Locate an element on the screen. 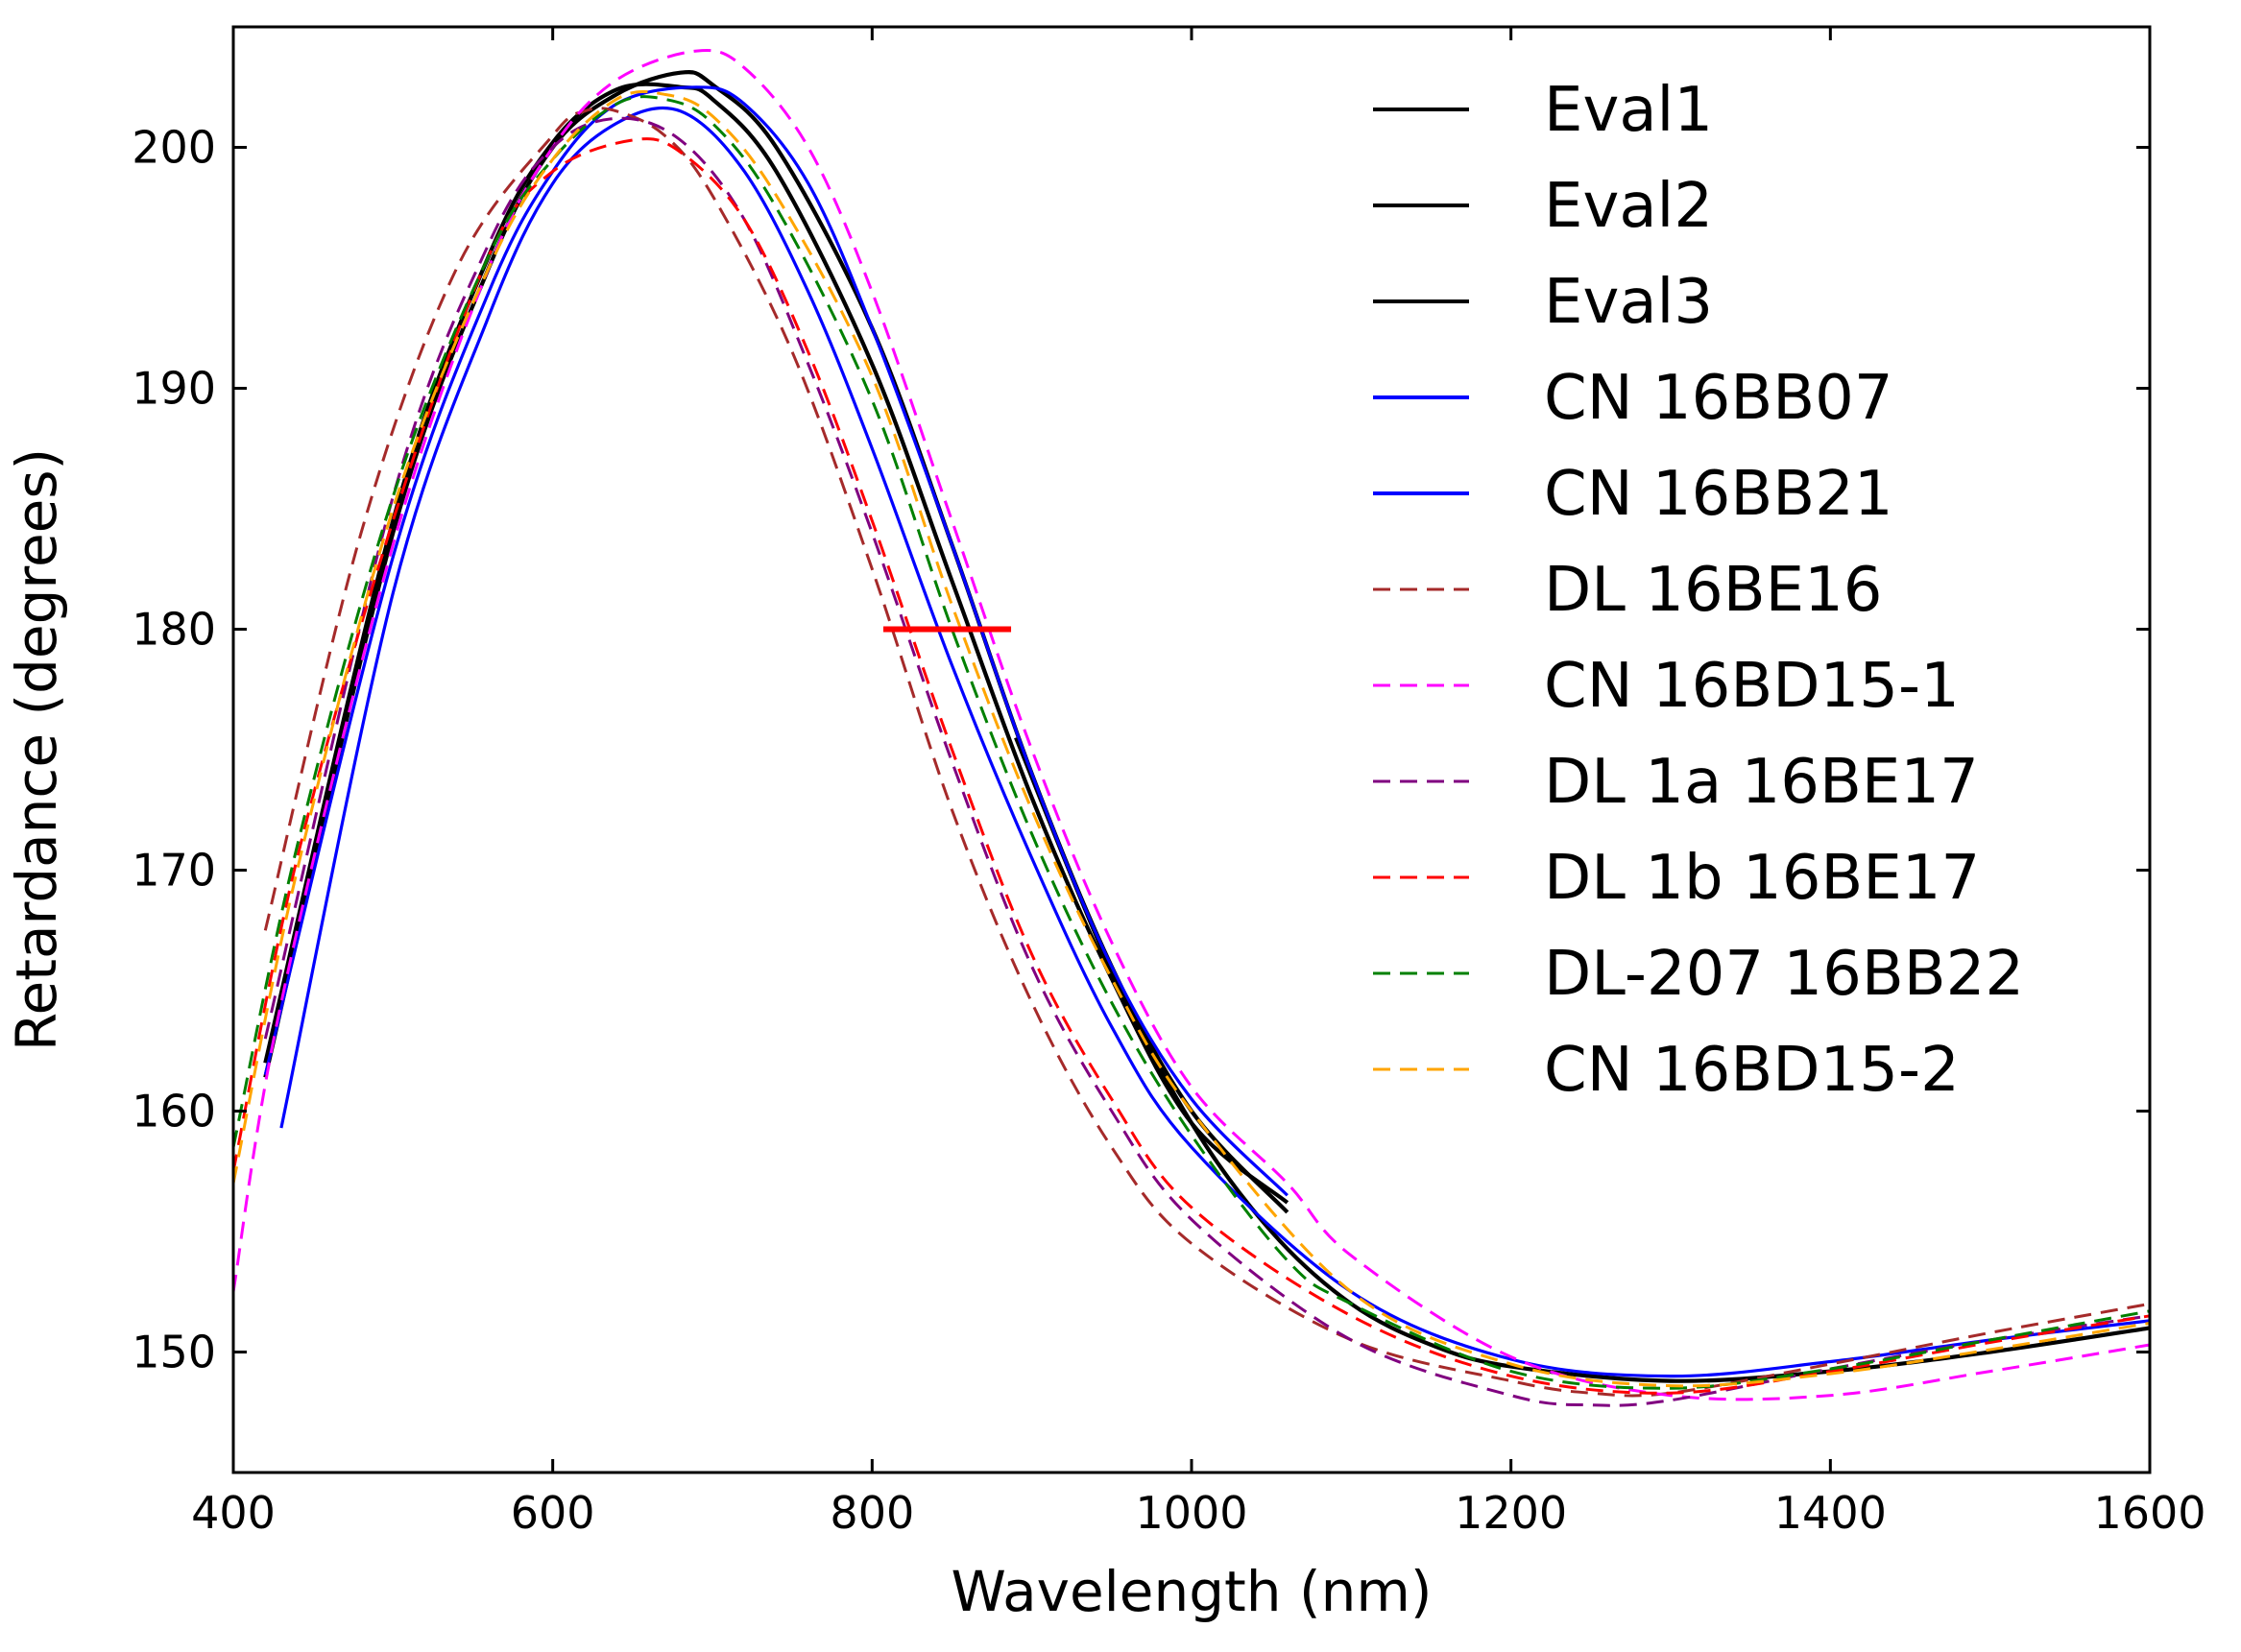  legend-label-9: DL 1b 16BE17 is located at coordinates (1762, 878).